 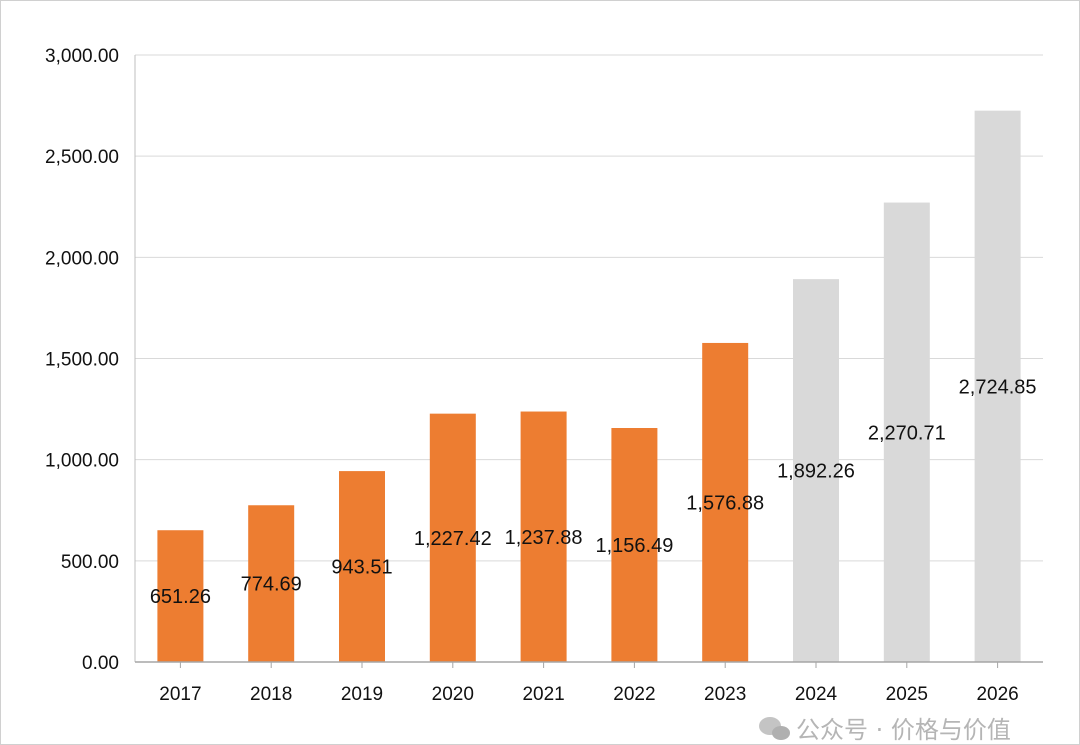 I want to click on y-tick-label: 3,000.00, so click(x=82, y=56).